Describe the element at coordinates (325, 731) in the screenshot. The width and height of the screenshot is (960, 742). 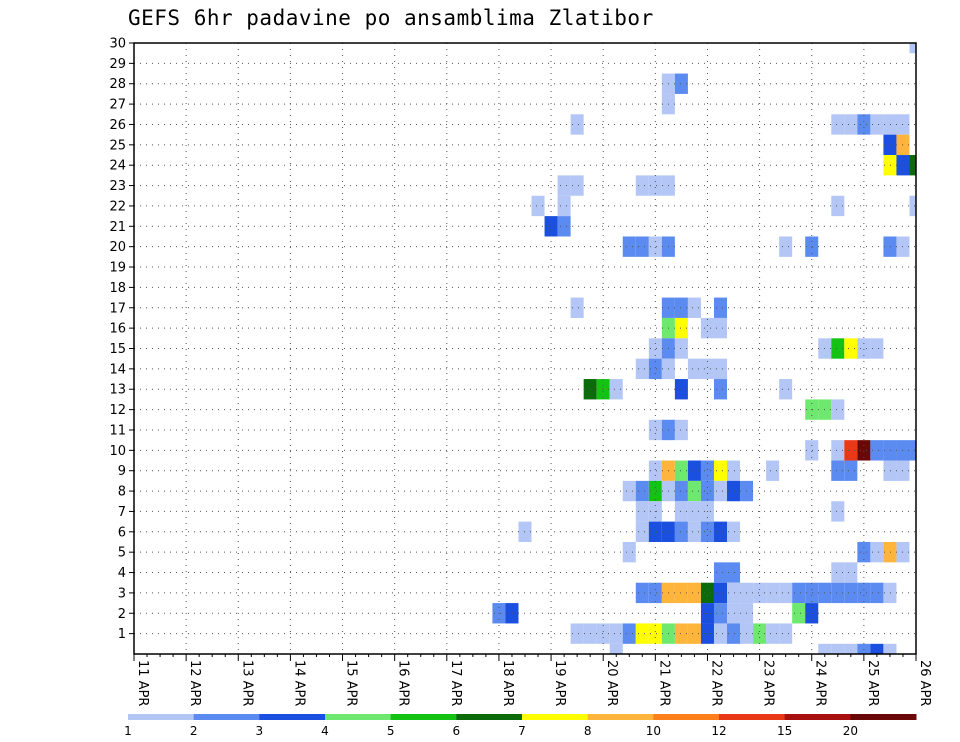
I see `legend-label: 4` at that location.